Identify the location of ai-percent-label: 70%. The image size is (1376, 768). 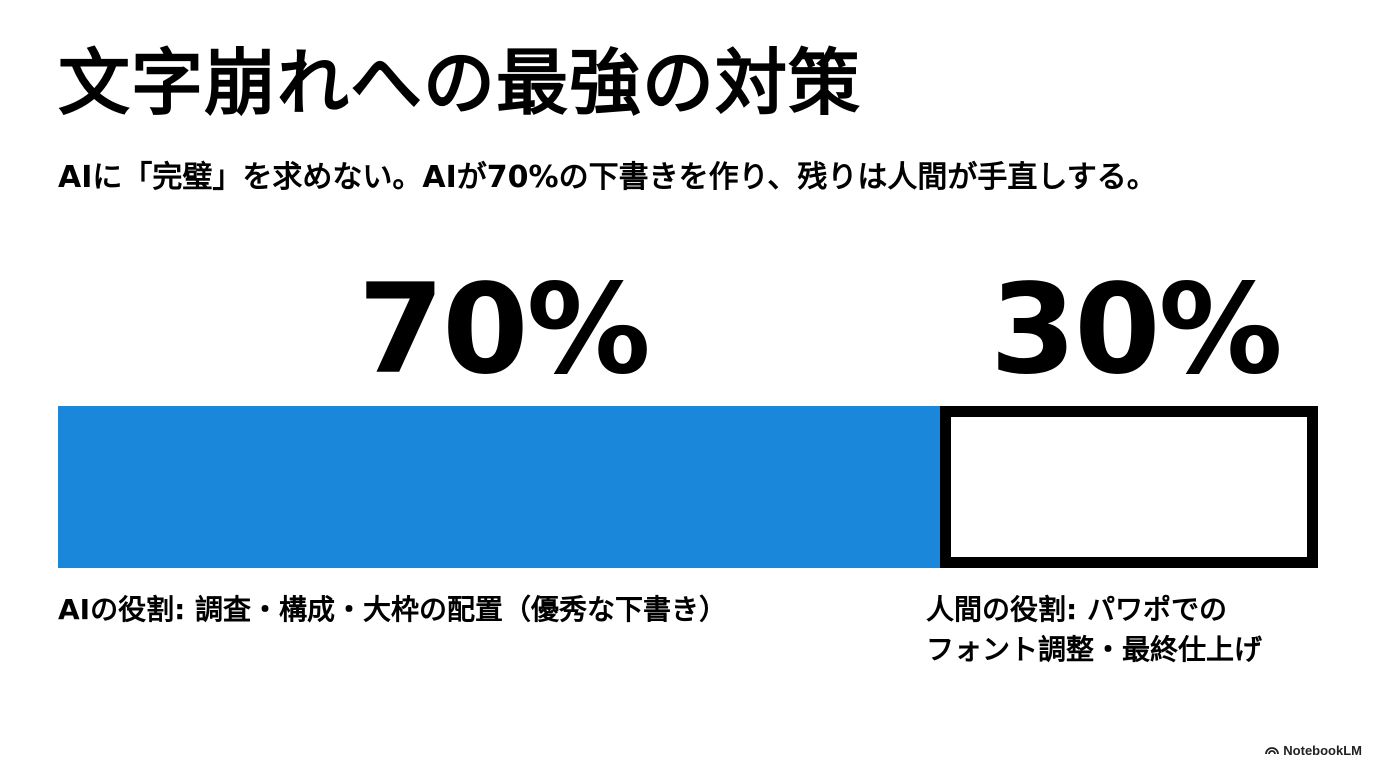
(504, 330).